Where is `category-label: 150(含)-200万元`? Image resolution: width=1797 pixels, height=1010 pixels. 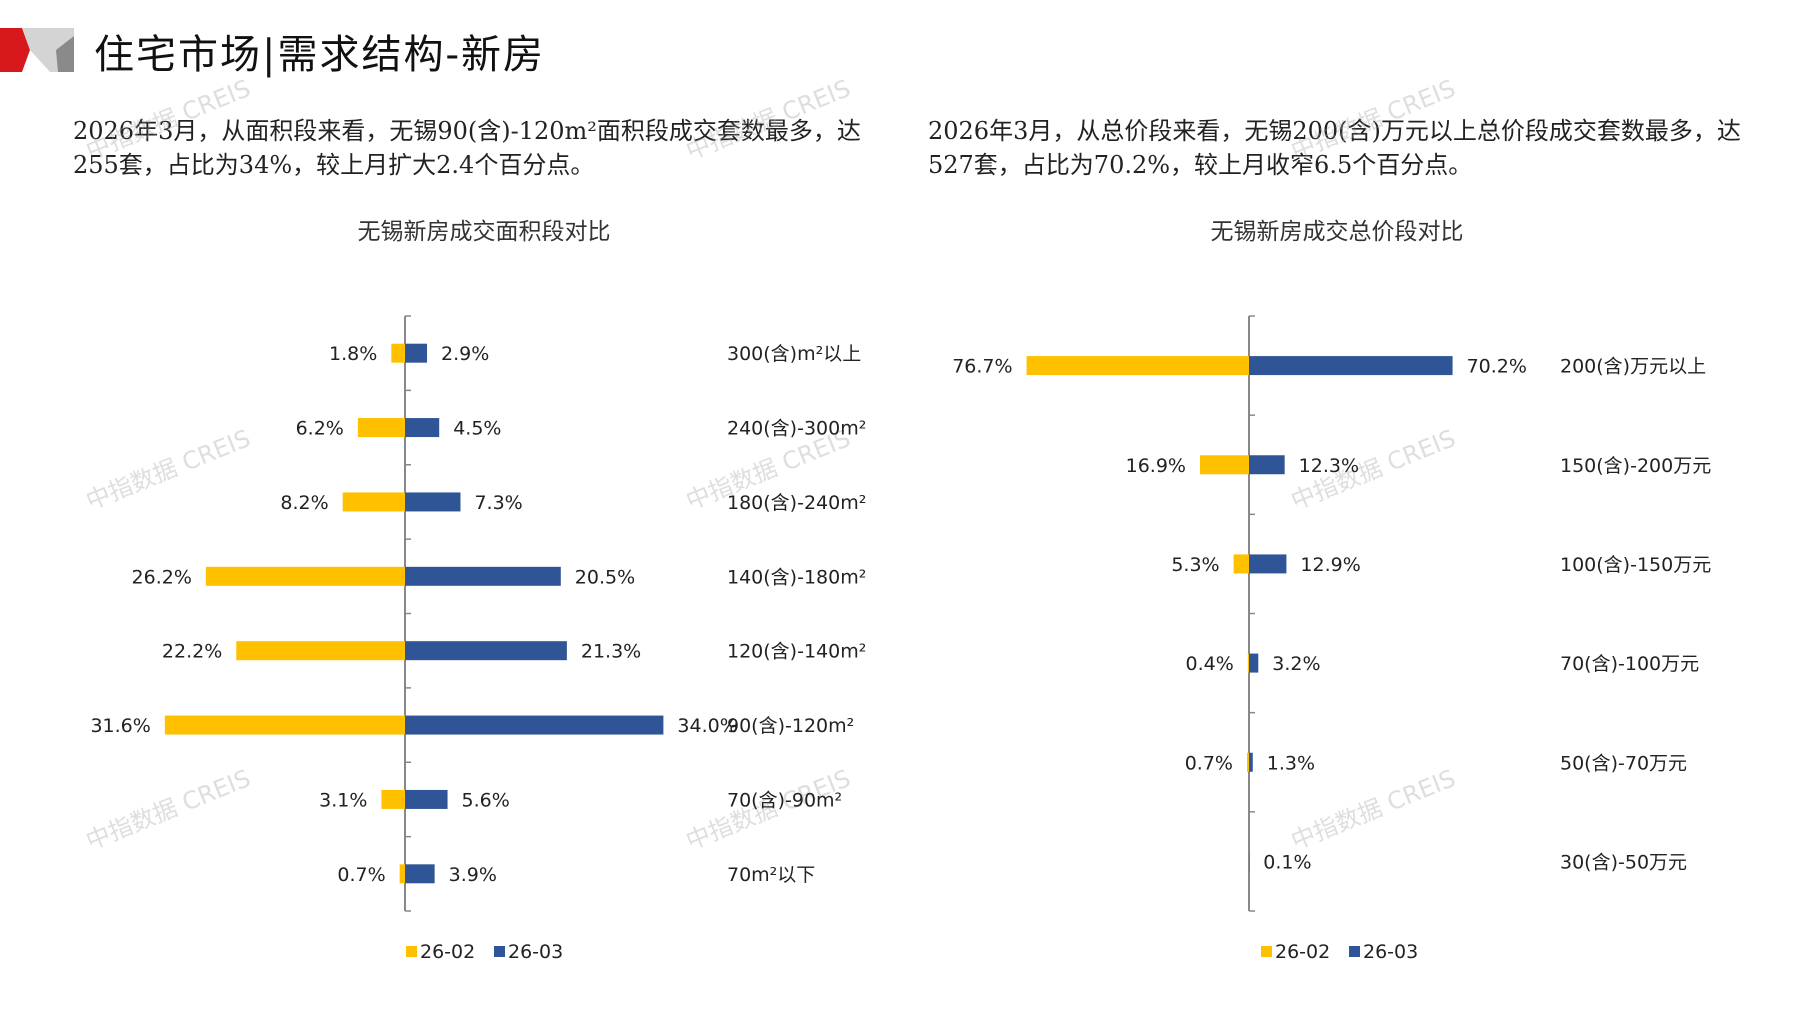
category-label: 150(含)-200万元 is located at coordinates (1635, 466).